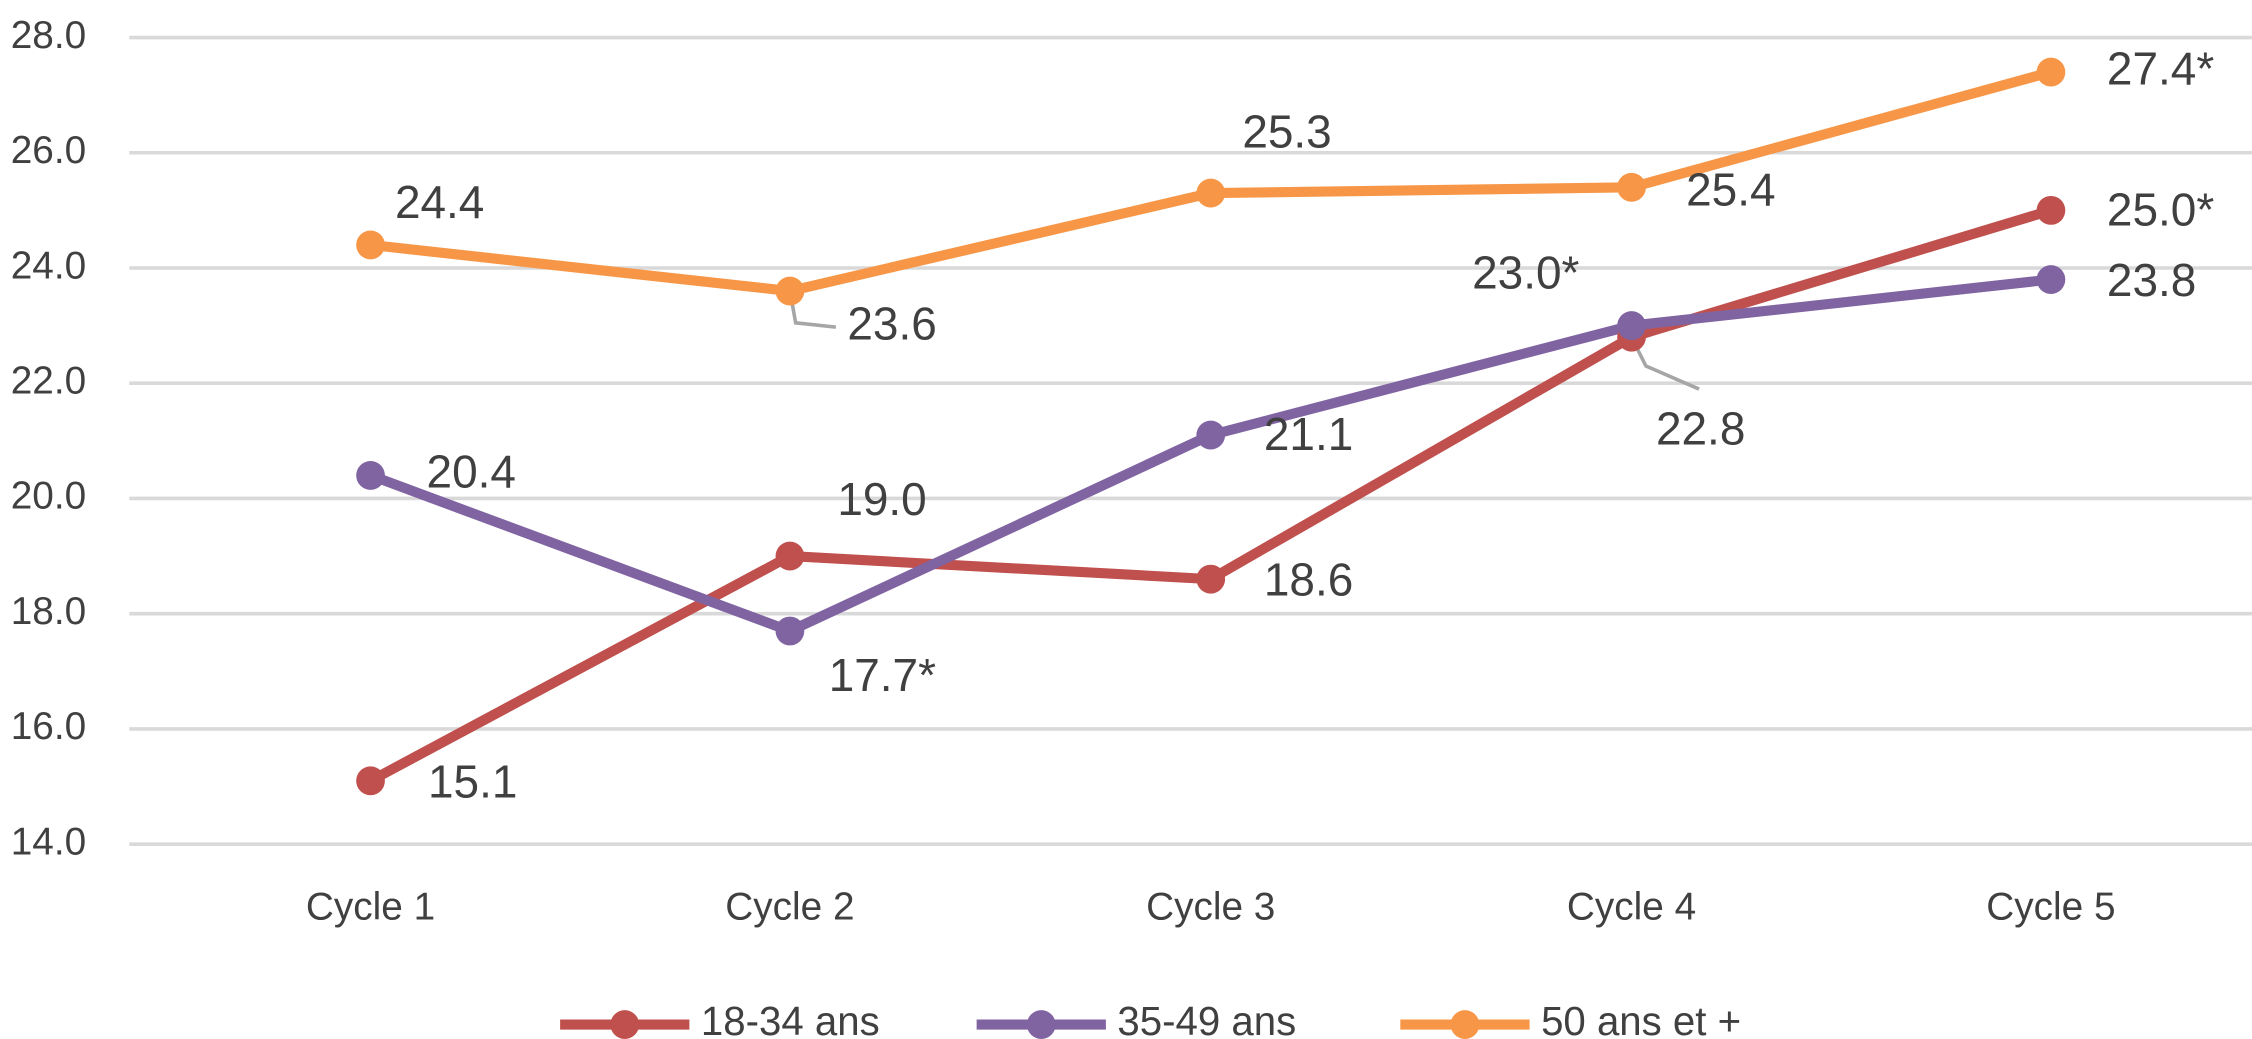 This screenshot has width=2252, height=1039. I want to click on data-label: 22.8, so click(1700, 428).